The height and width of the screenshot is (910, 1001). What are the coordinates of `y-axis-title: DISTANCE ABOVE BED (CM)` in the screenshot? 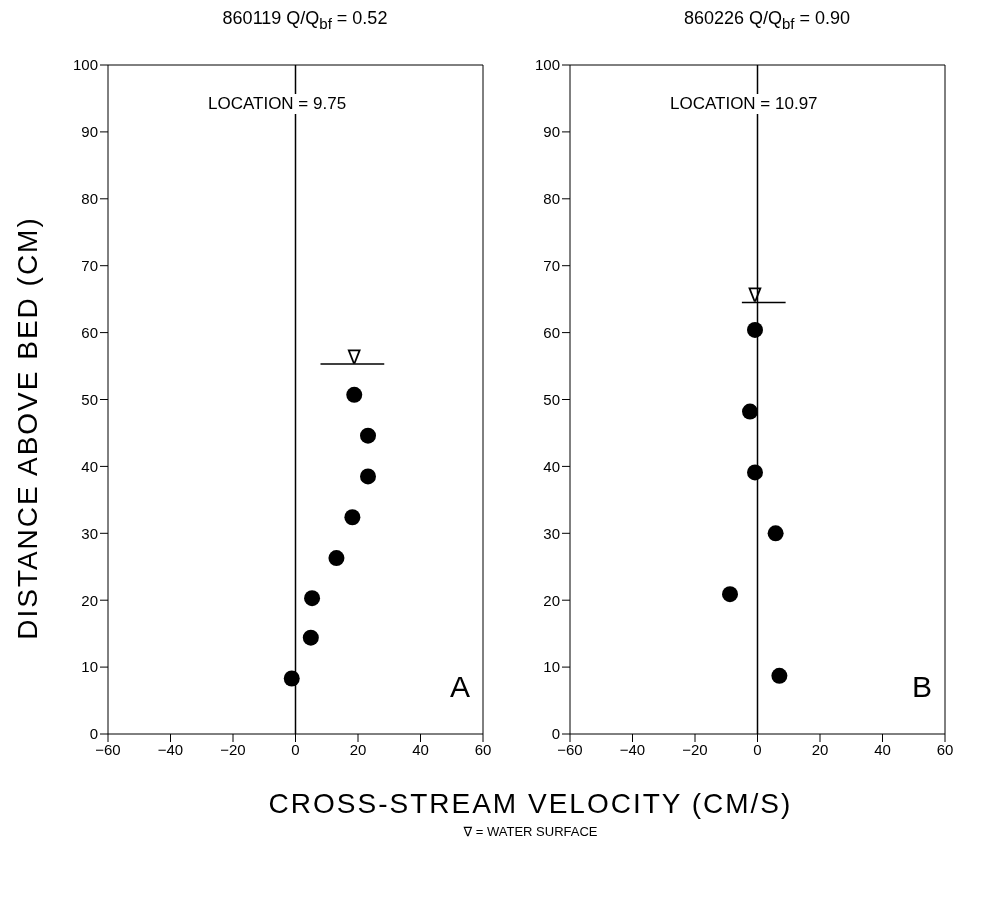 It's located at (28, 428).